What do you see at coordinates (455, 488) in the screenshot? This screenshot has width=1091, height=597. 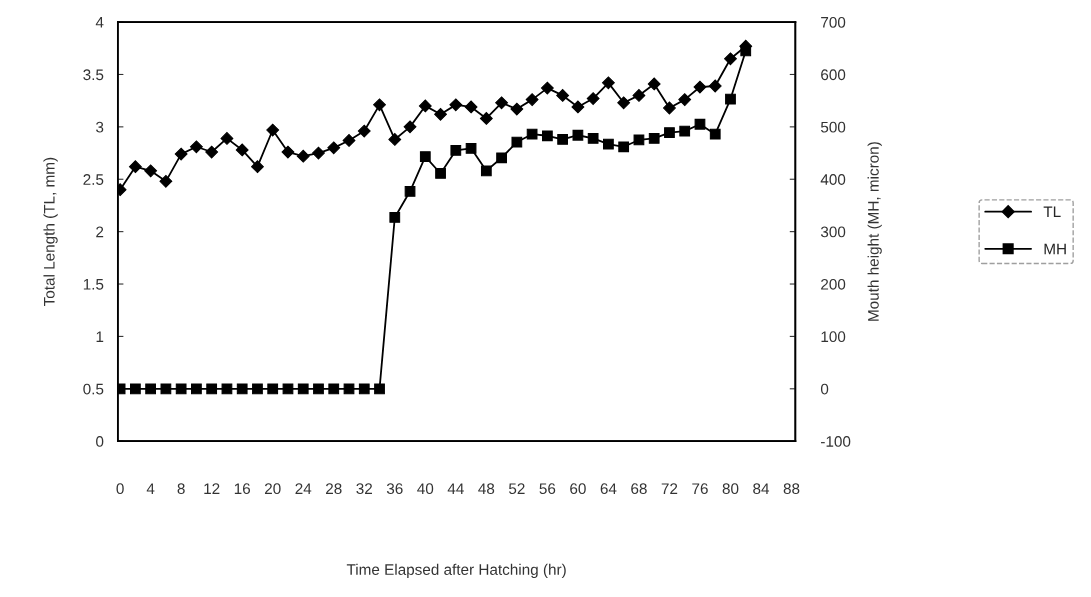 I see `x-tick-label: 44` at bounding box center [455, 488].